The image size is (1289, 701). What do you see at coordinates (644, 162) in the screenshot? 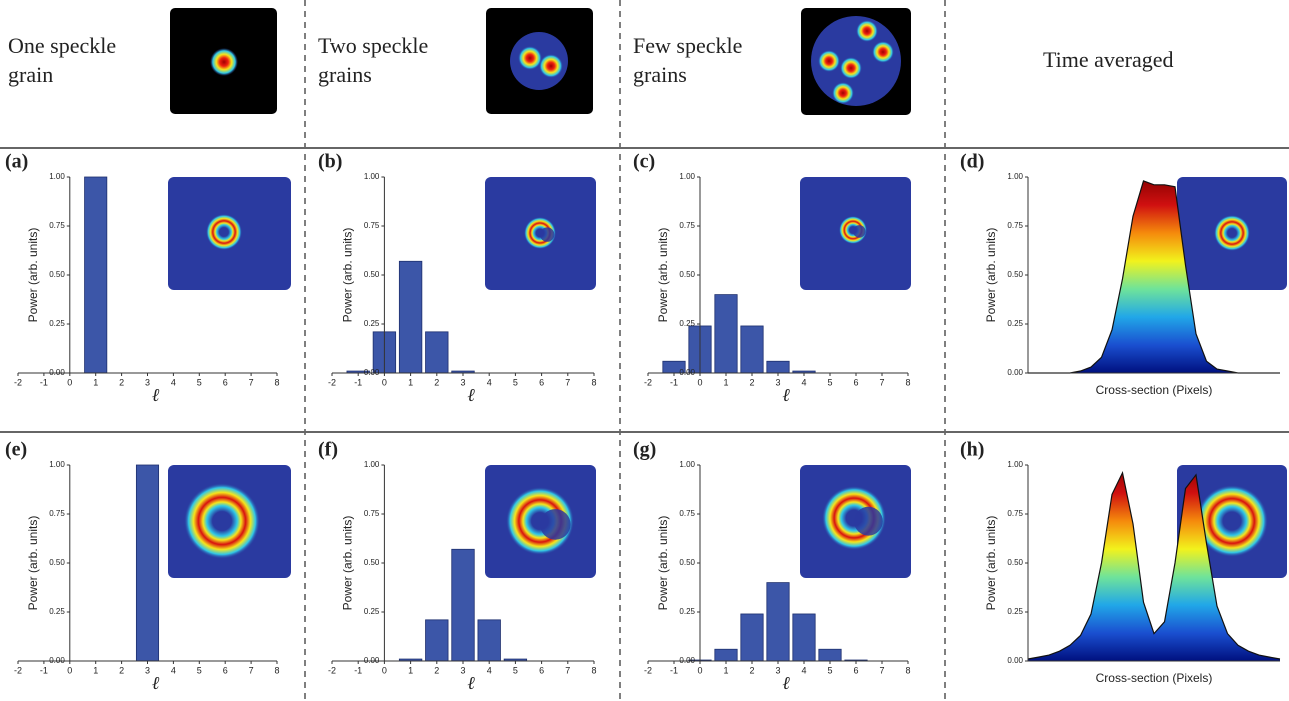
I see `panel-label: (c)` at bounding box center [644, 162].